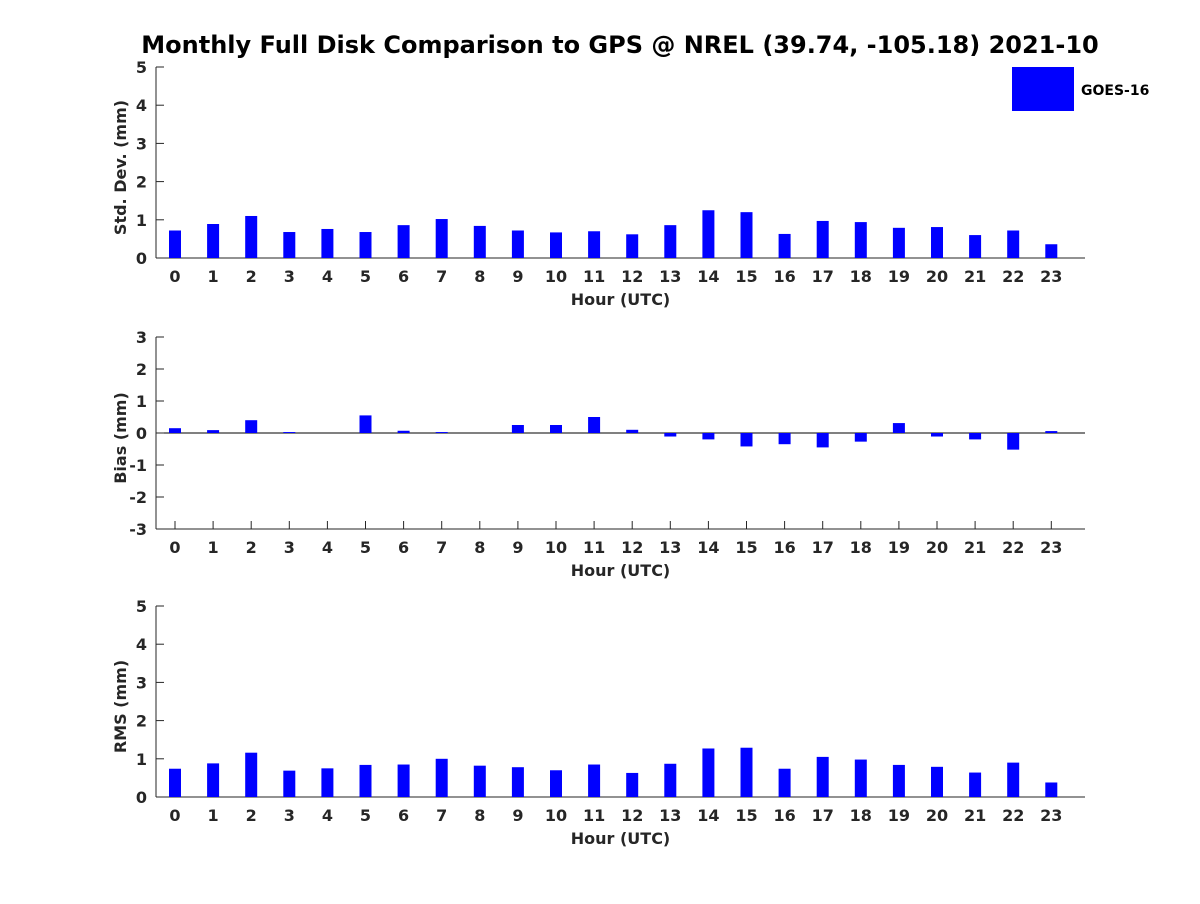 The width and height of the screenshot is (1200, 904). I want to click on stddev-x-tick-label: 16, so click(784, 276).